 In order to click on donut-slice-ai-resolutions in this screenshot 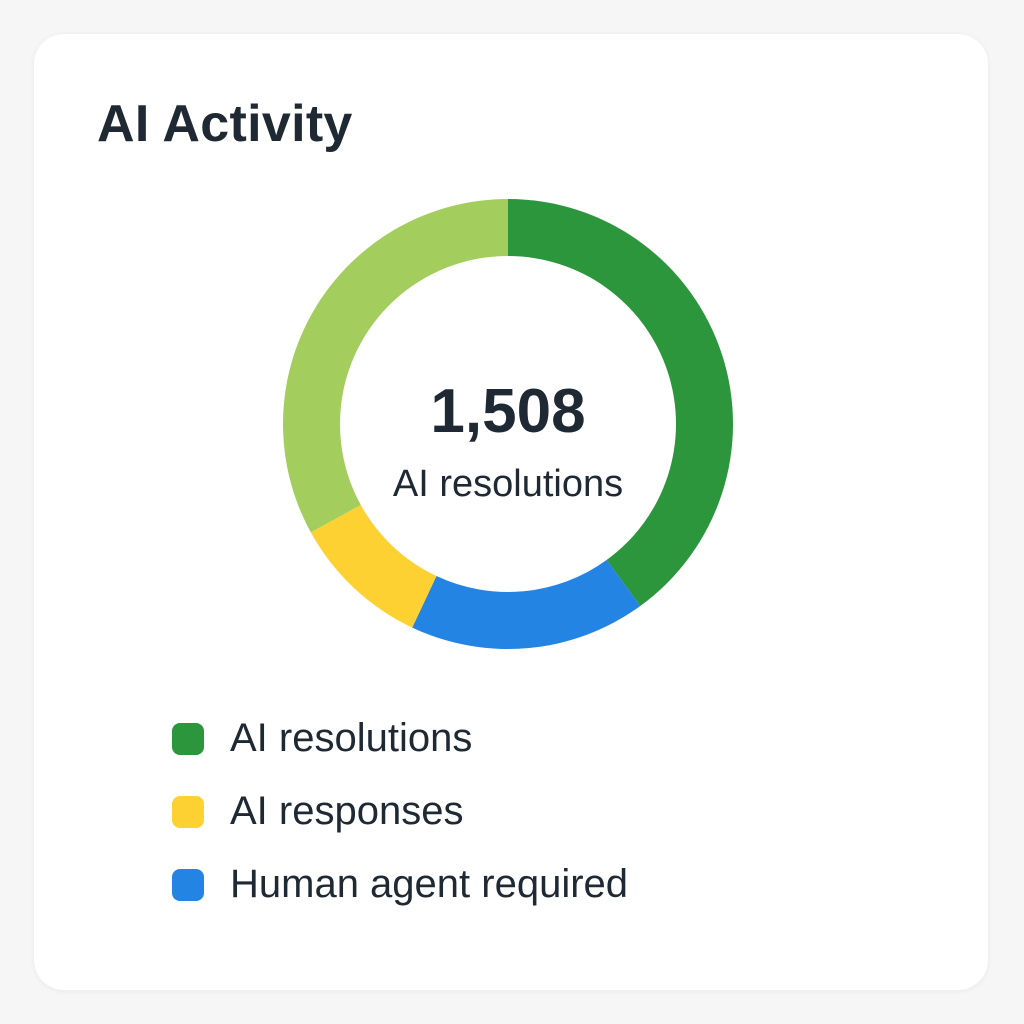, I will do `click(620, 403)`.